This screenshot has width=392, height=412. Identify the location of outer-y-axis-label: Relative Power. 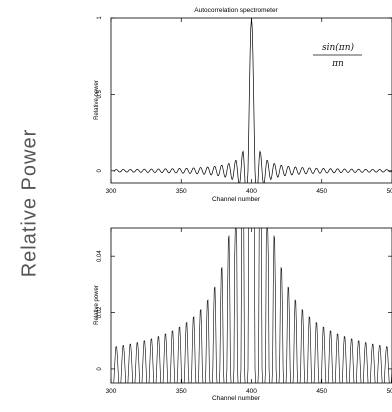
(29, 203).